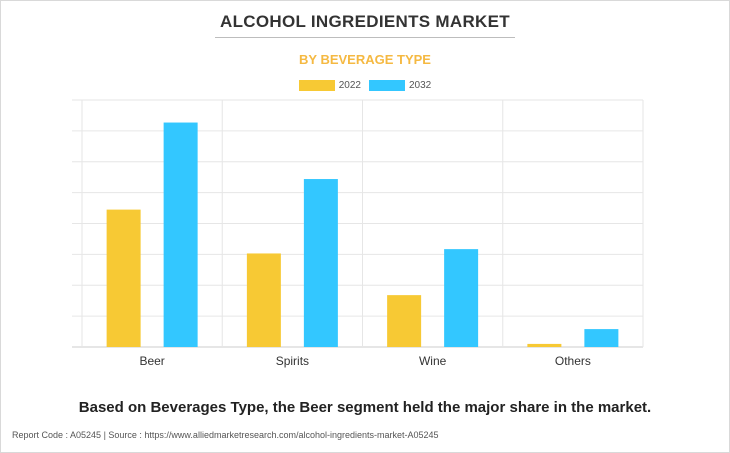  Describe the element at coordinates (461, 298) in the screenshot. I see `bar-wine-2032` at that location.